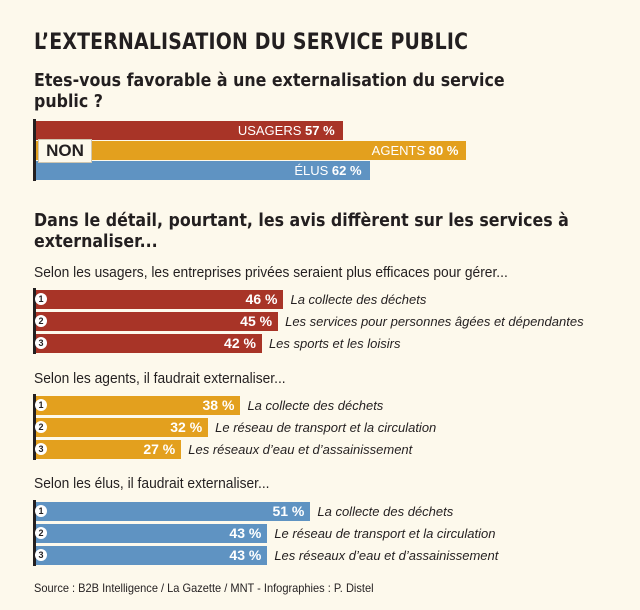 The image size is (640, 610). Describe the element at coordinates (41, 449) in the screenshot. I see `group-2-rank-3: 3` at that location.